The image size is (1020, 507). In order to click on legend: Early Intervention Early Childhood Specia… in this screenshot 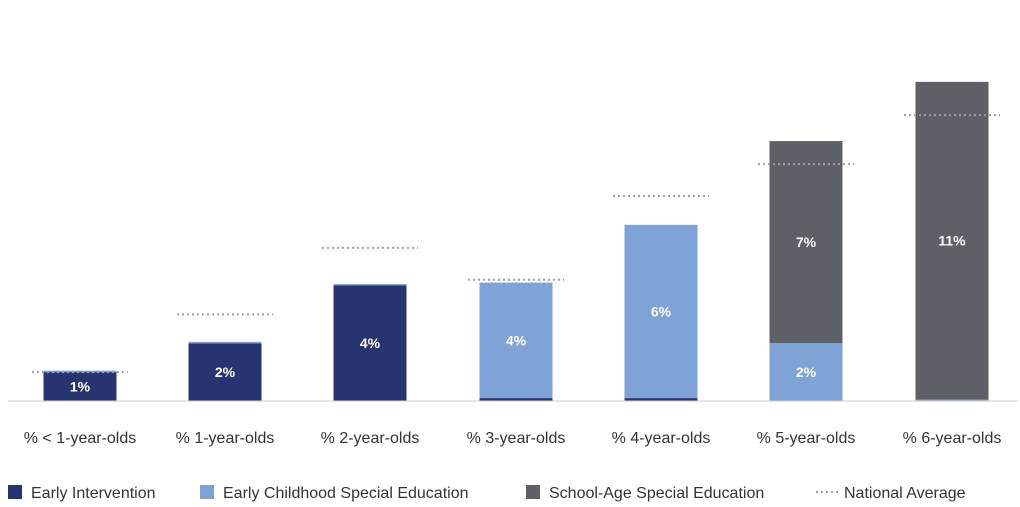, I will do `click(487, 493)`.